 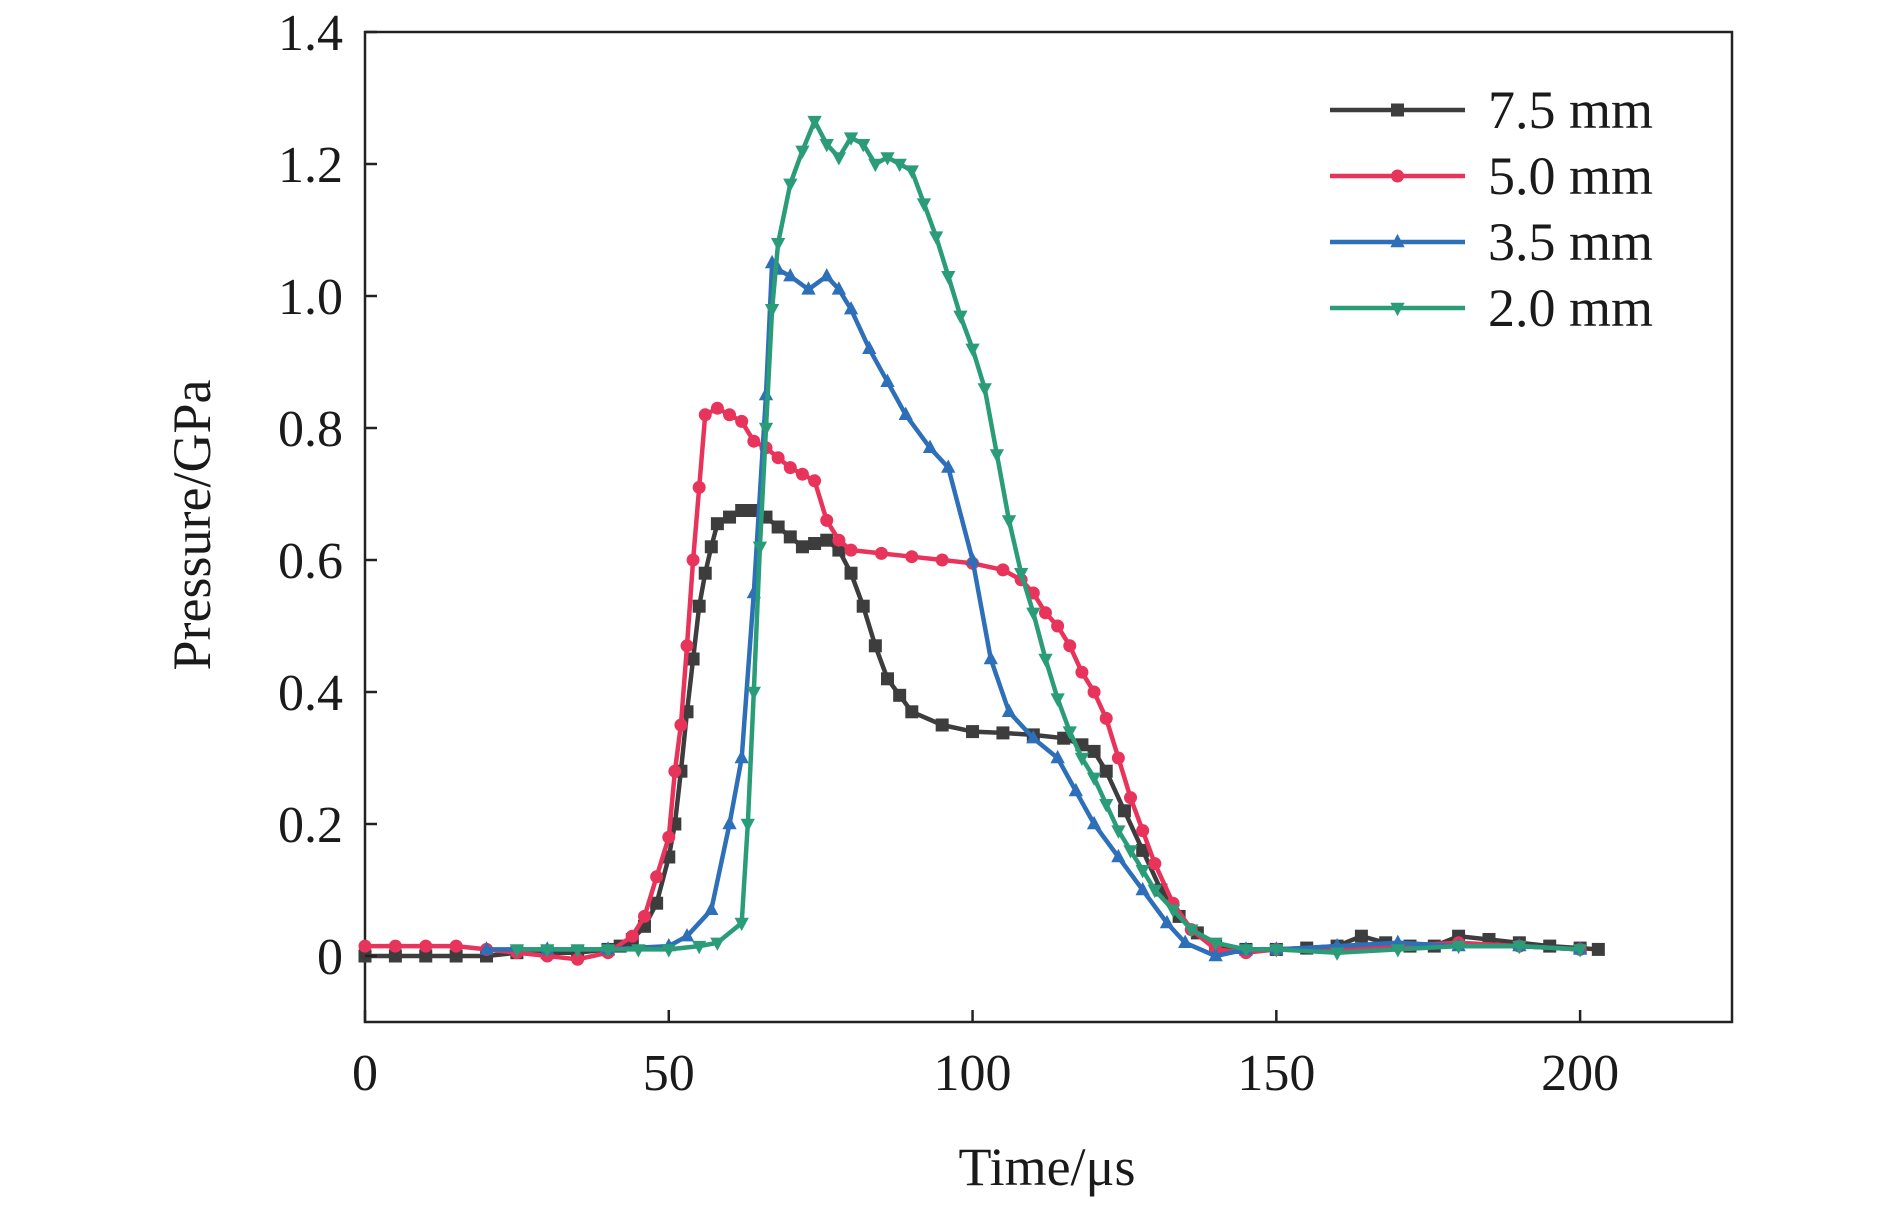 I want to click on y-tick-label: 0.4, so click(x=310, y=693).